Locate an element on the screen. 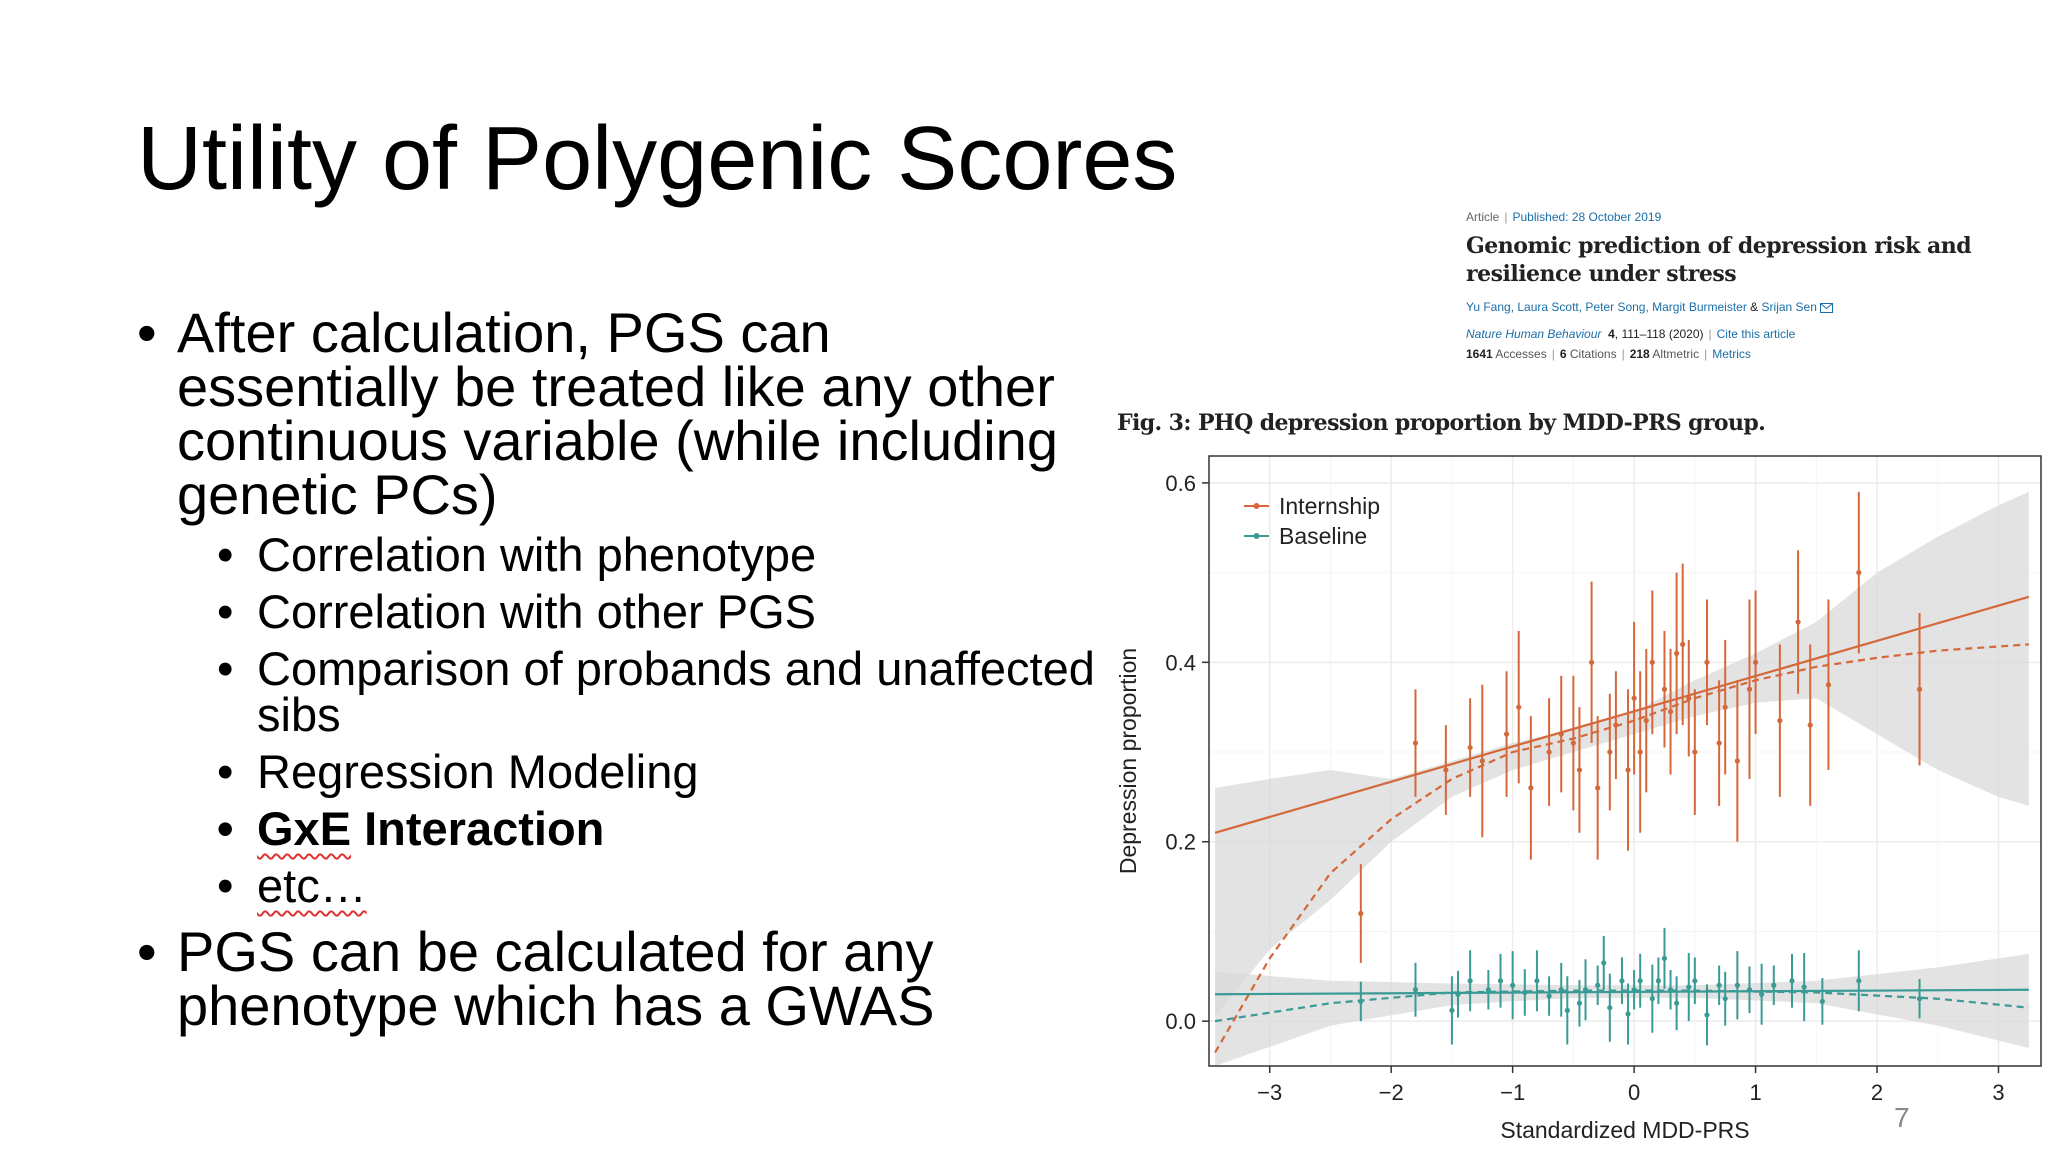  baseline-smooth-fit is located at coordinates (1621, 1006).